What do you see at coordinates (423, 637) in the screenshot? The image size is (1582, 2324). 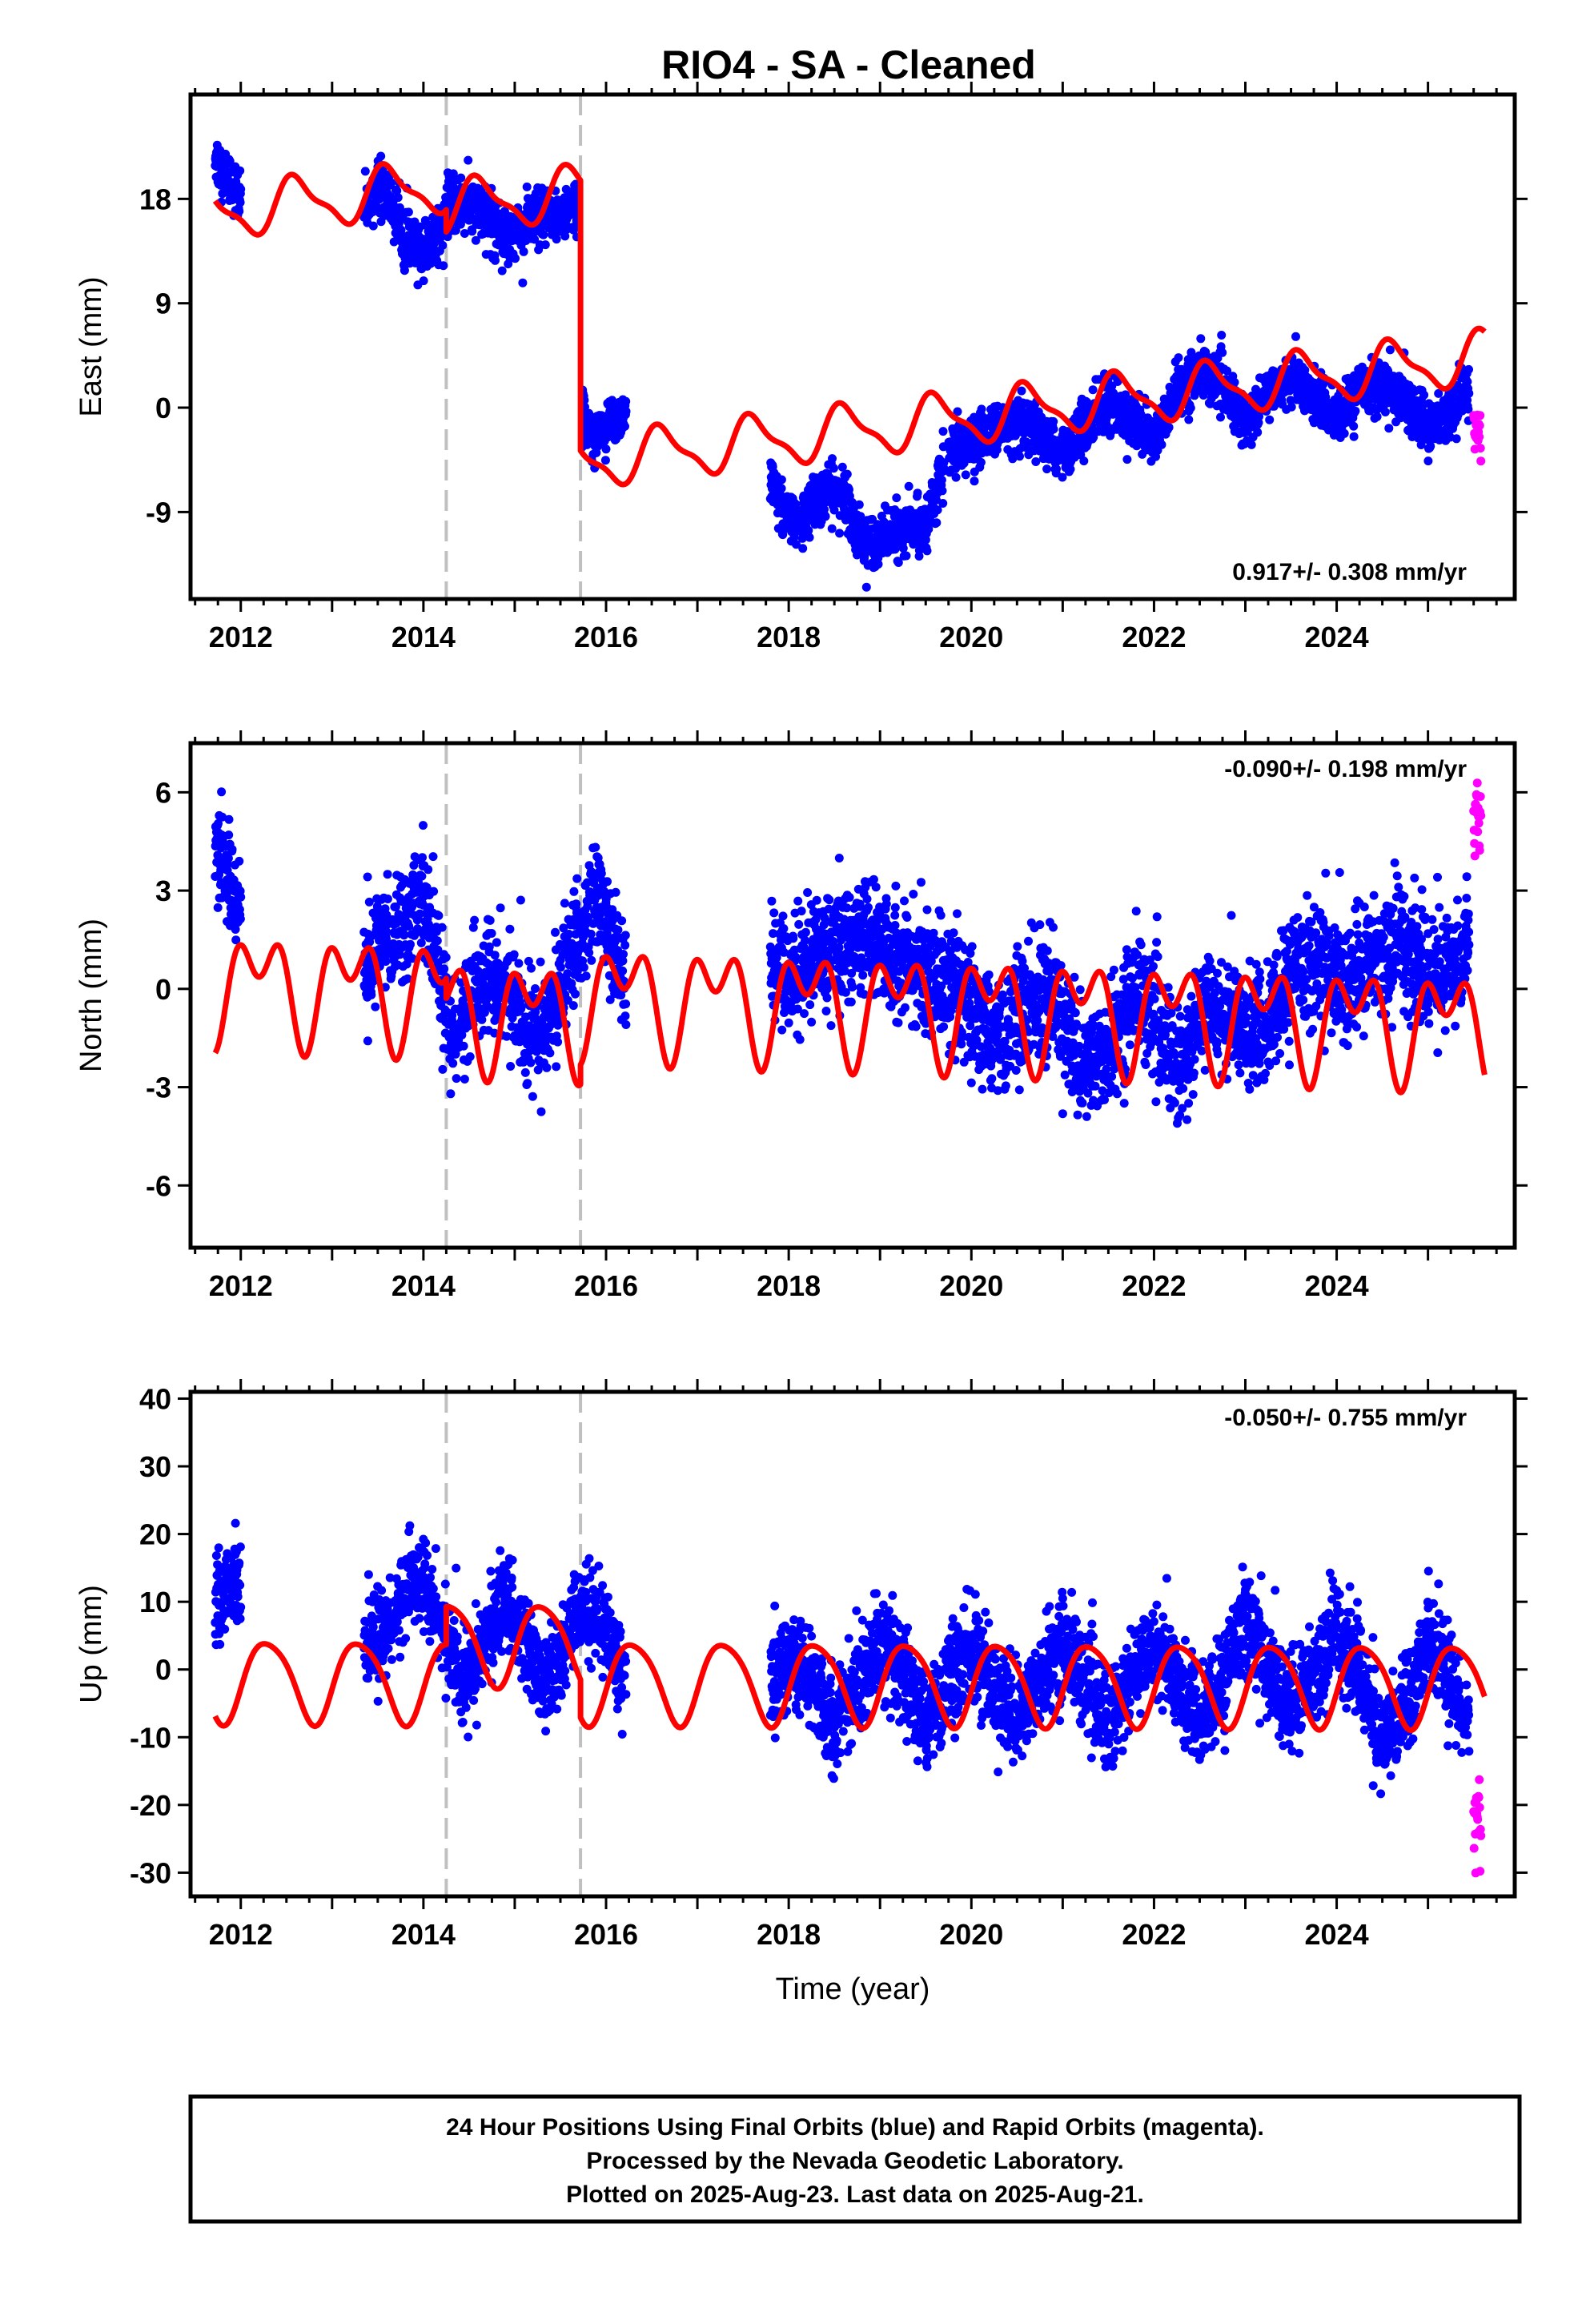 I see `x-tick-label: 2014` at bounding box center [423, 637].